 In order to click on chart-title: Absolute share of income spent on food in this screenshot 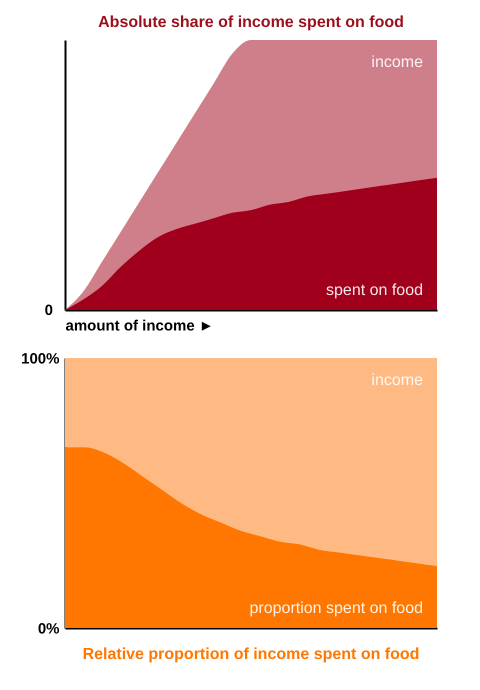, I will do `click(251, 22)`.